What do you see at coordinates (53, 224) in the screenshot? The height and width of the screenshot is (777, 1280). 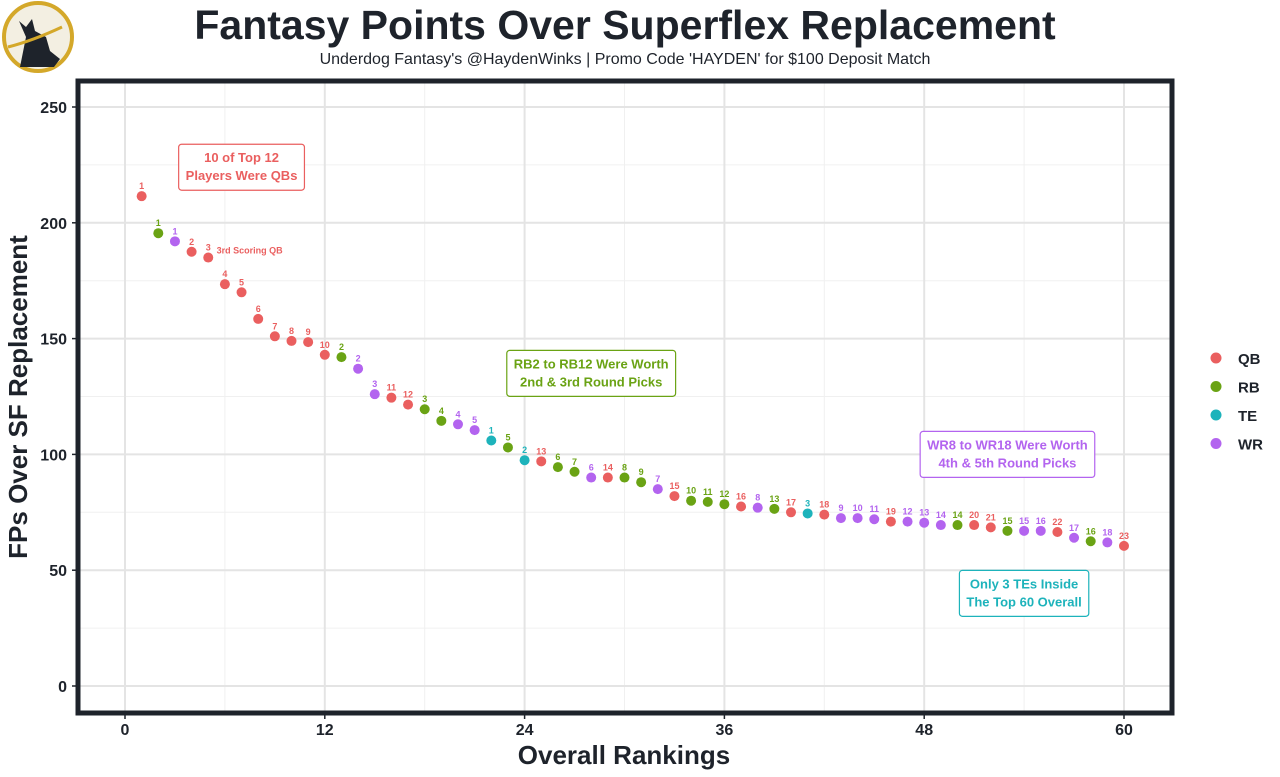 I see `y-tick-label: 200` at bounding box center [53, 224].